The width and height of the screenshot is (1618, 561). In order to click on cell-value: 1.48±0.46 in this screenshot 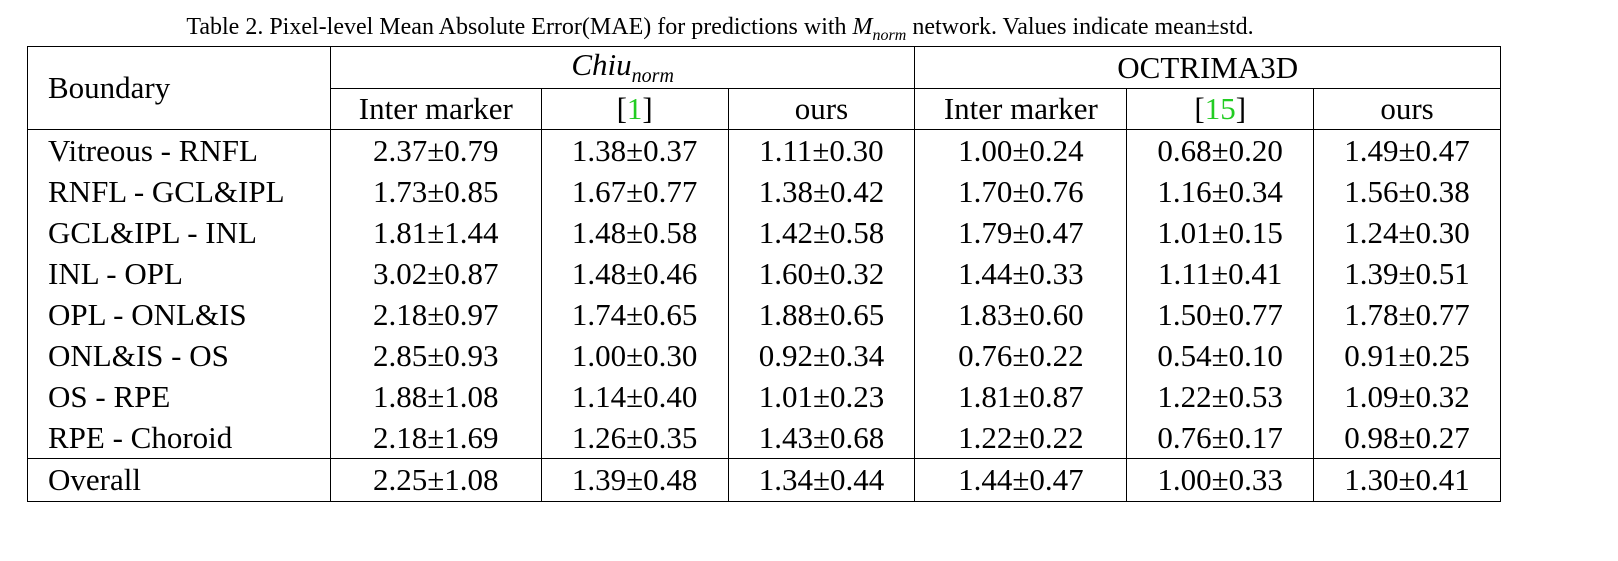, I will do `click(634, 274)`.